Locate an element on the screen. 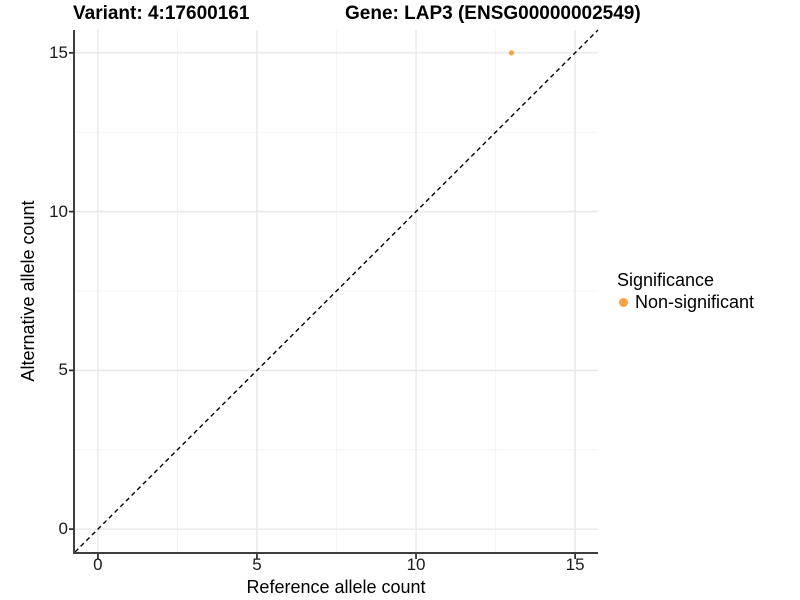 The height and width of the screenshot is (600, 800). y-tick-label: 15 is located at coordinates (58, 52).